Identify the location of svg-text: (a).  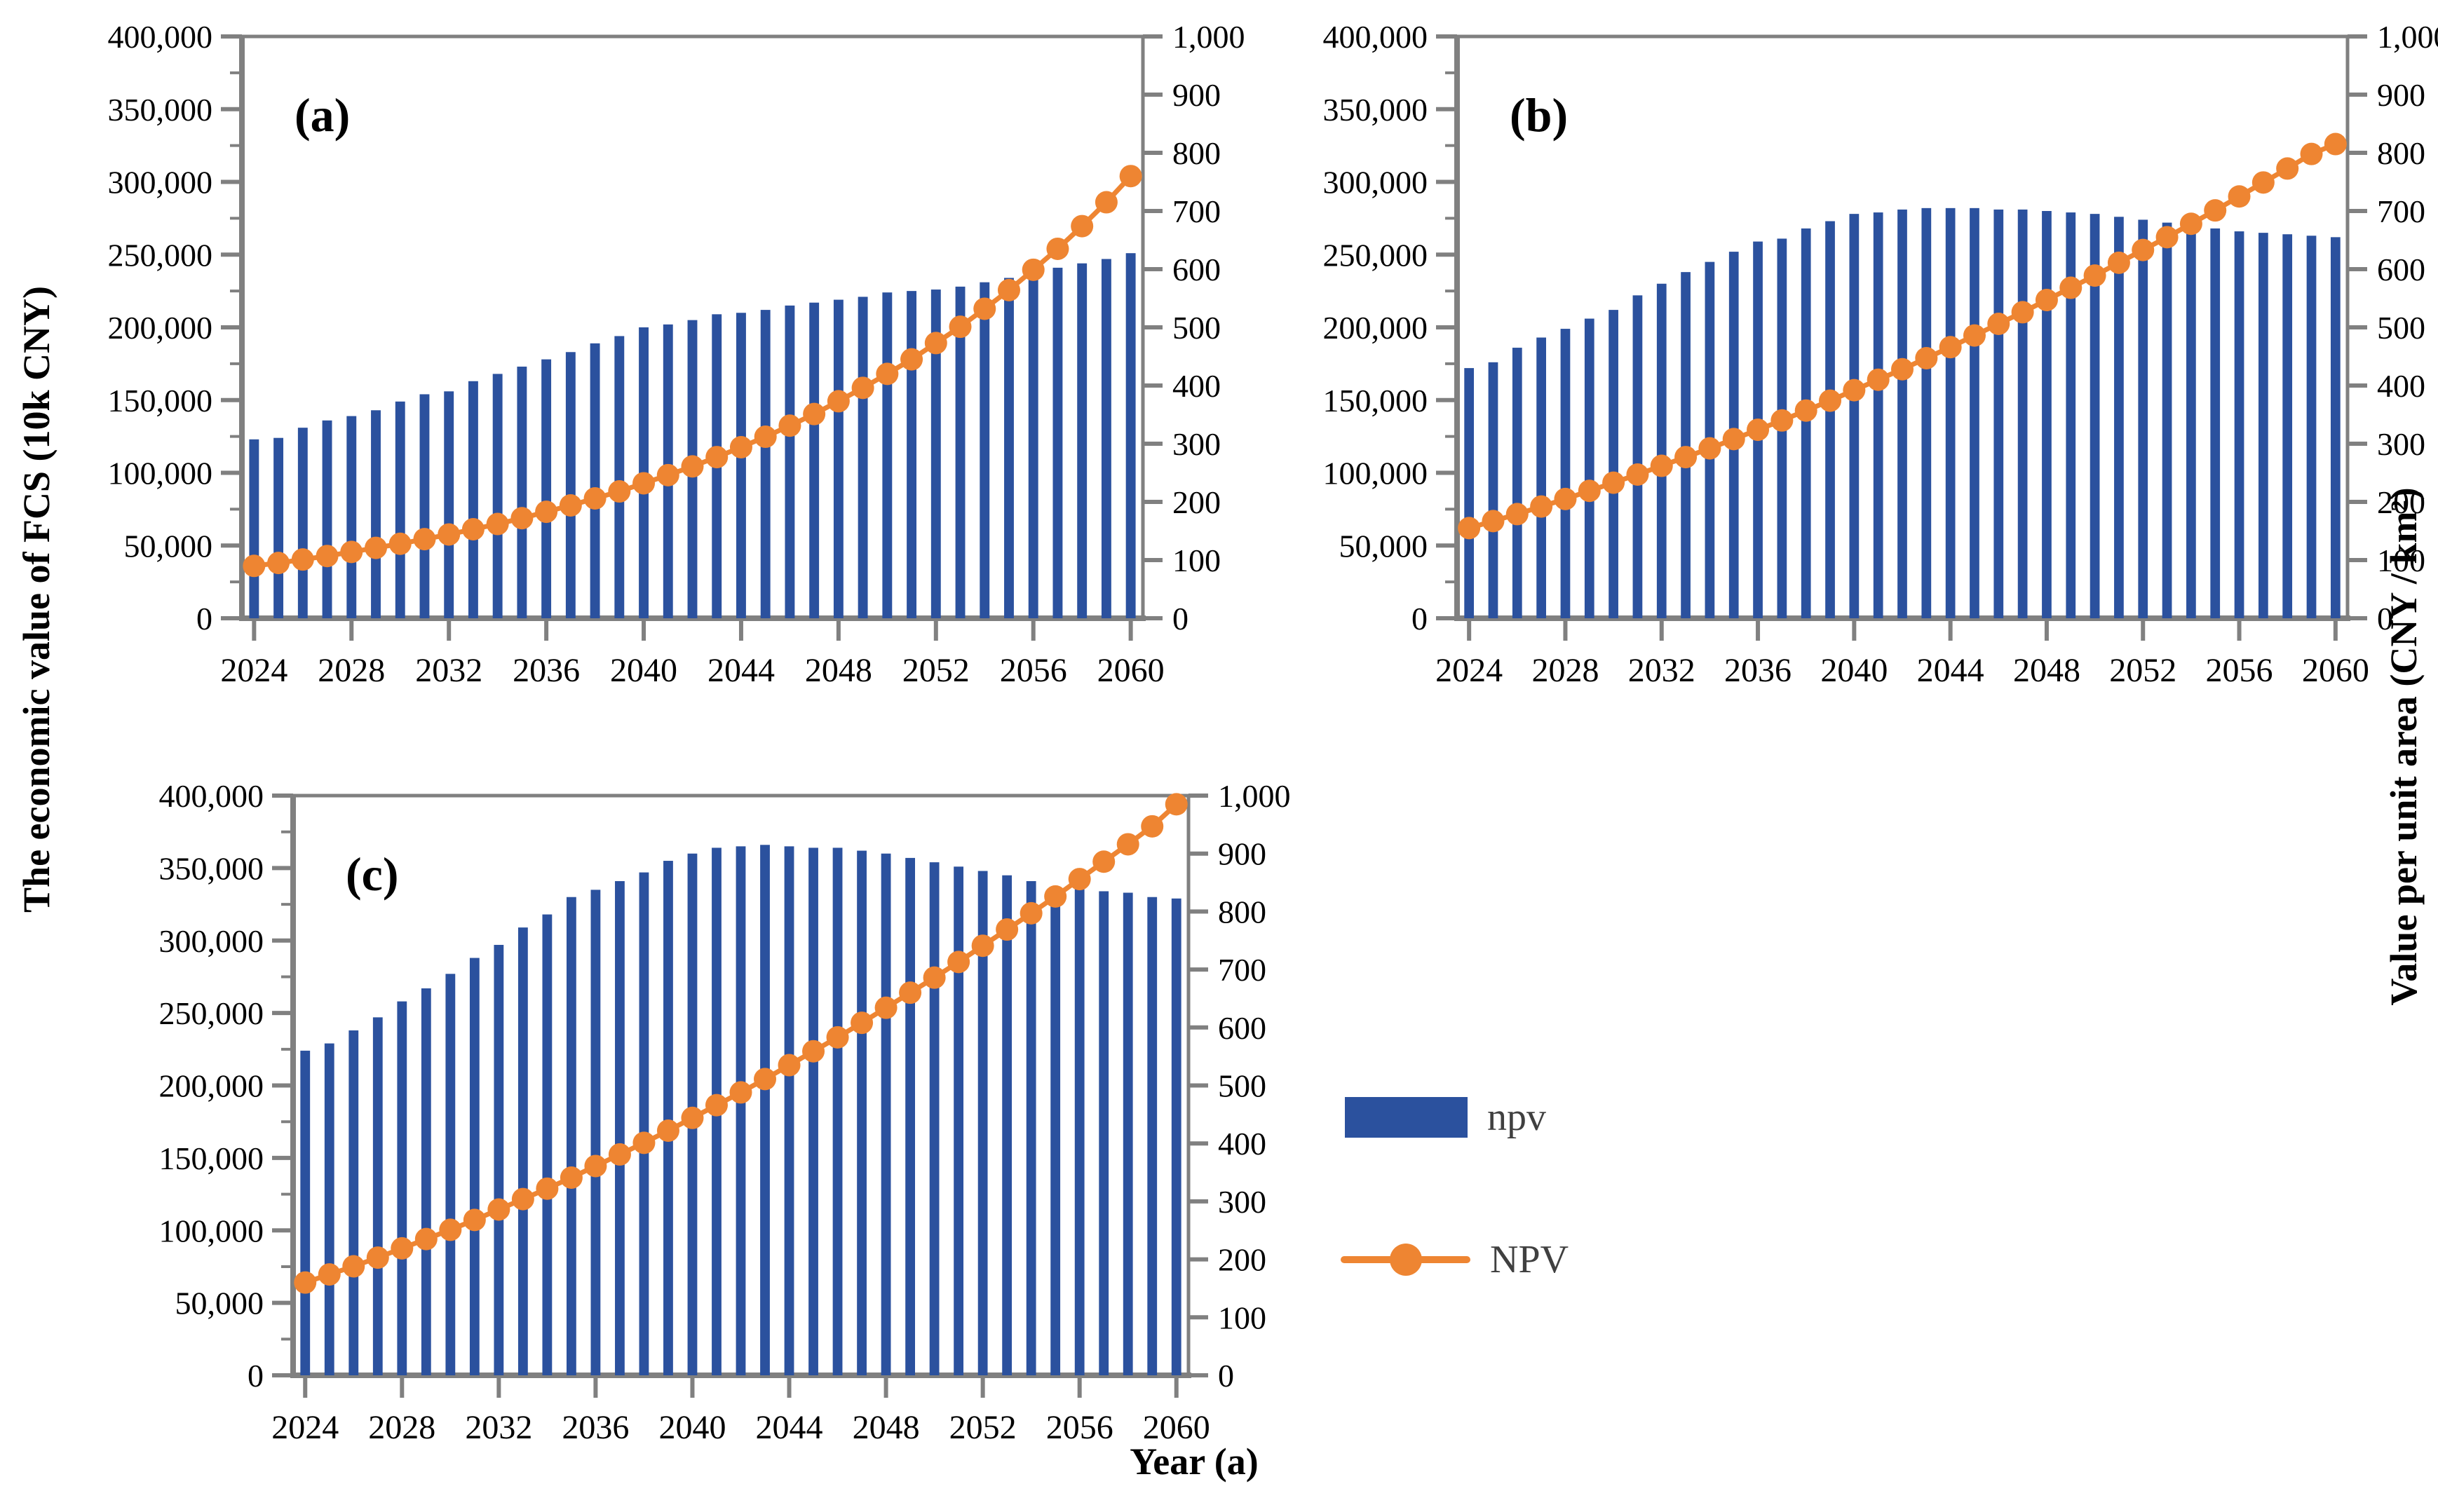
(322, 115).